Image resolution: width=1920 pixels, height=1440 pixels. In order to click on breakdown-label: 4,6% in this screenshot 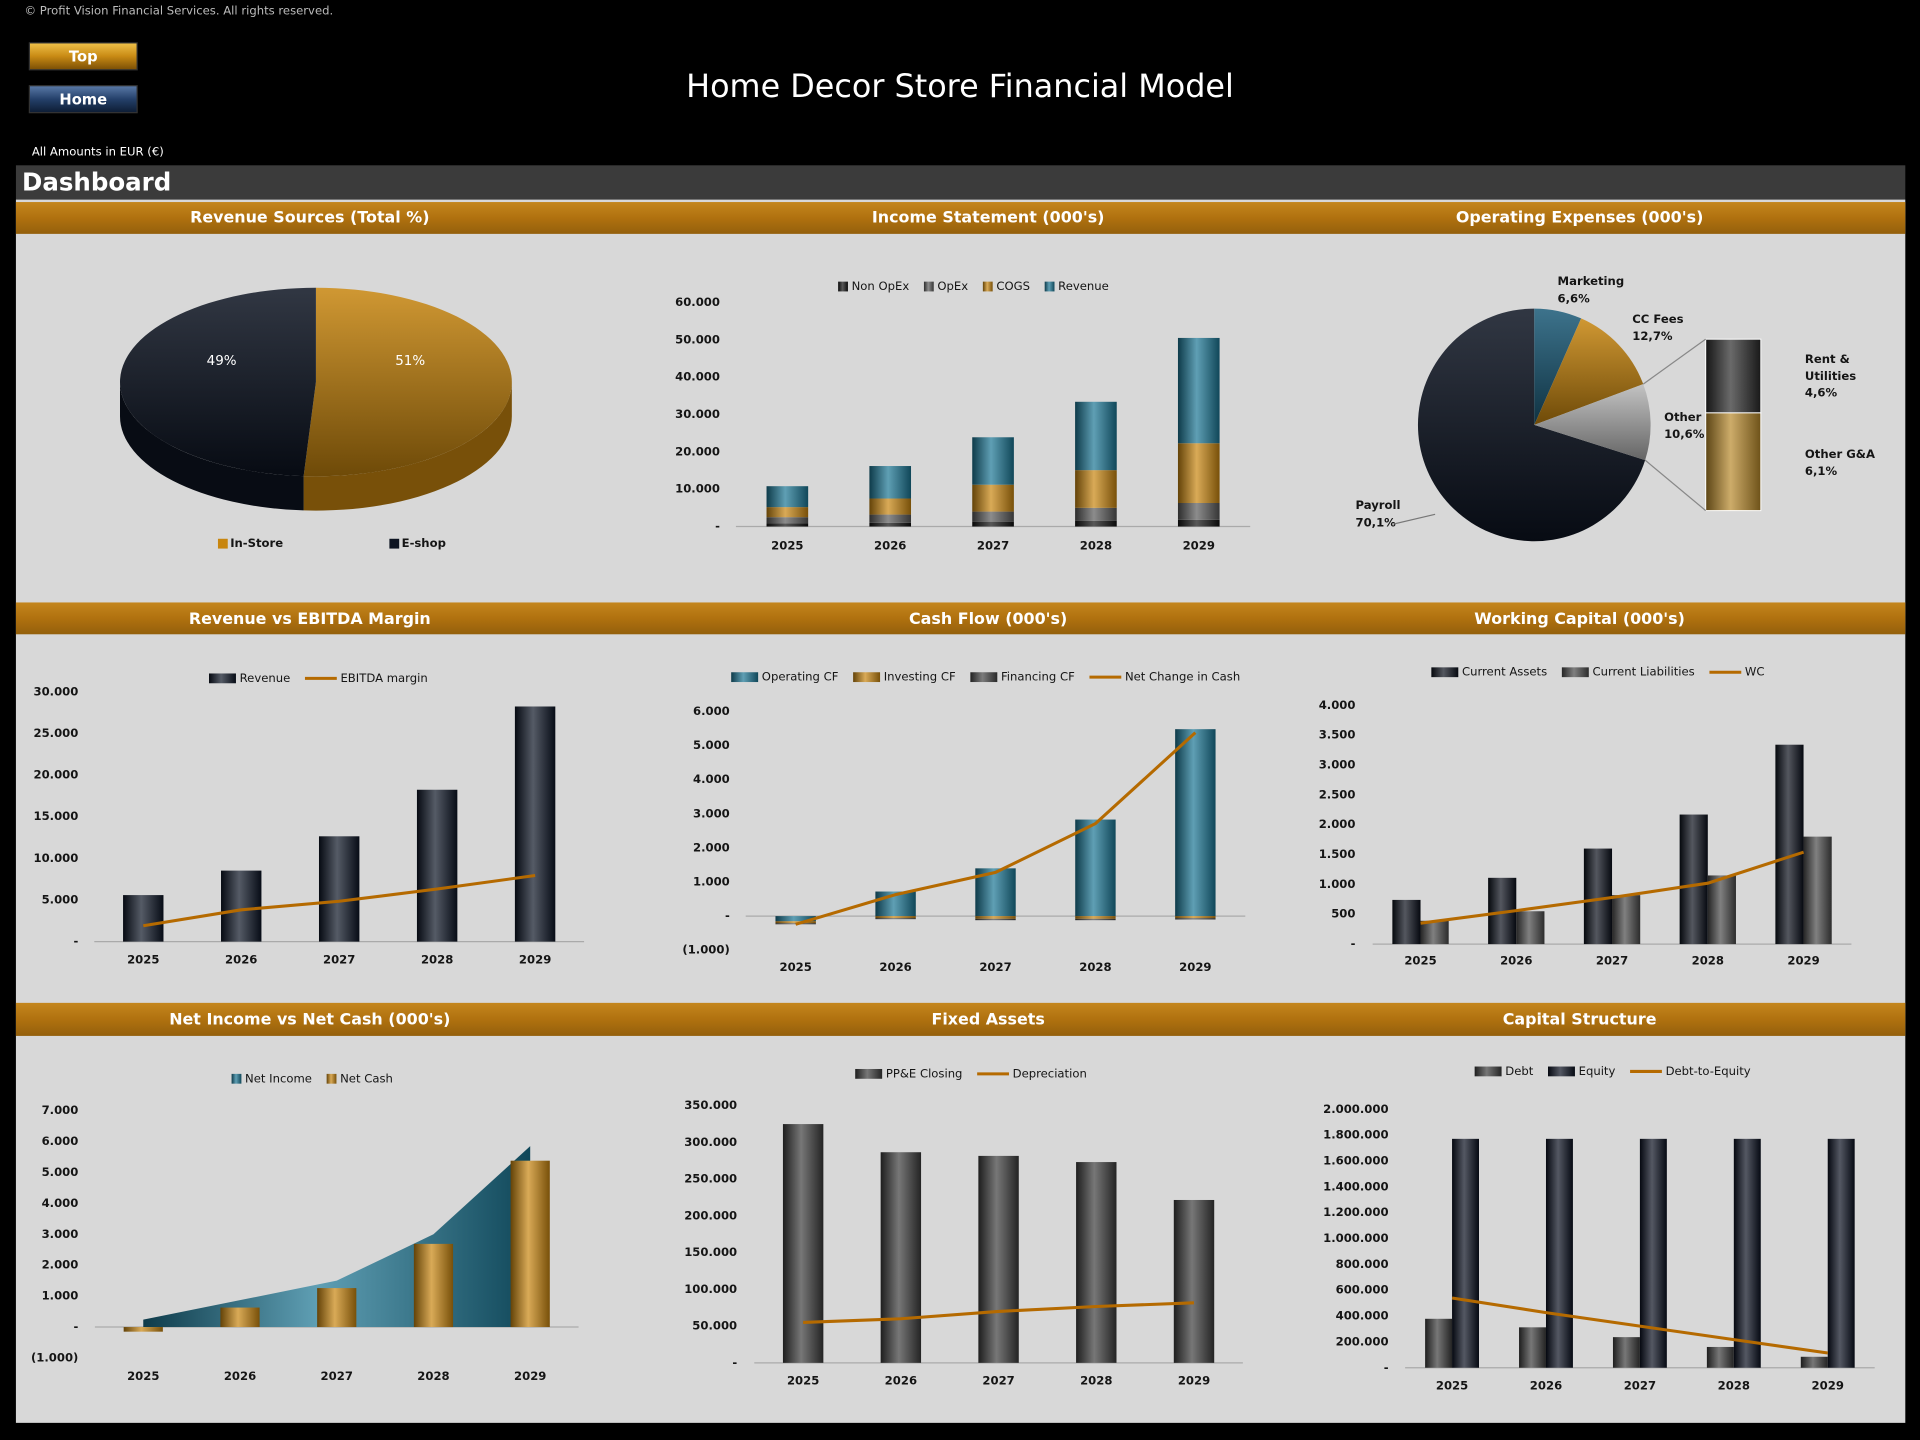, I will do `click(1821, 393)`.